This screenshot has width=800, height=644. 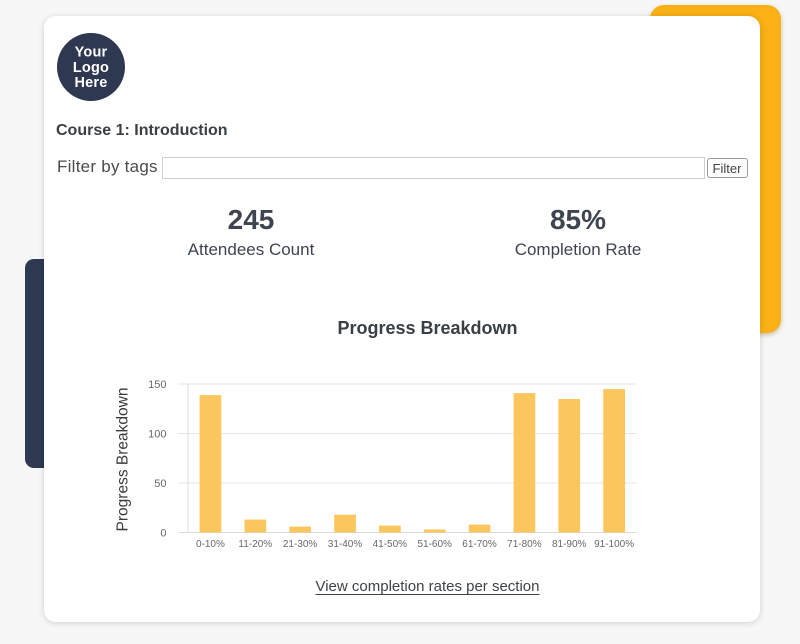 What do you see at coordinates (91, 68) in the screenshot?
I see `svg-text: Logo` at bounding box center [91, 68].